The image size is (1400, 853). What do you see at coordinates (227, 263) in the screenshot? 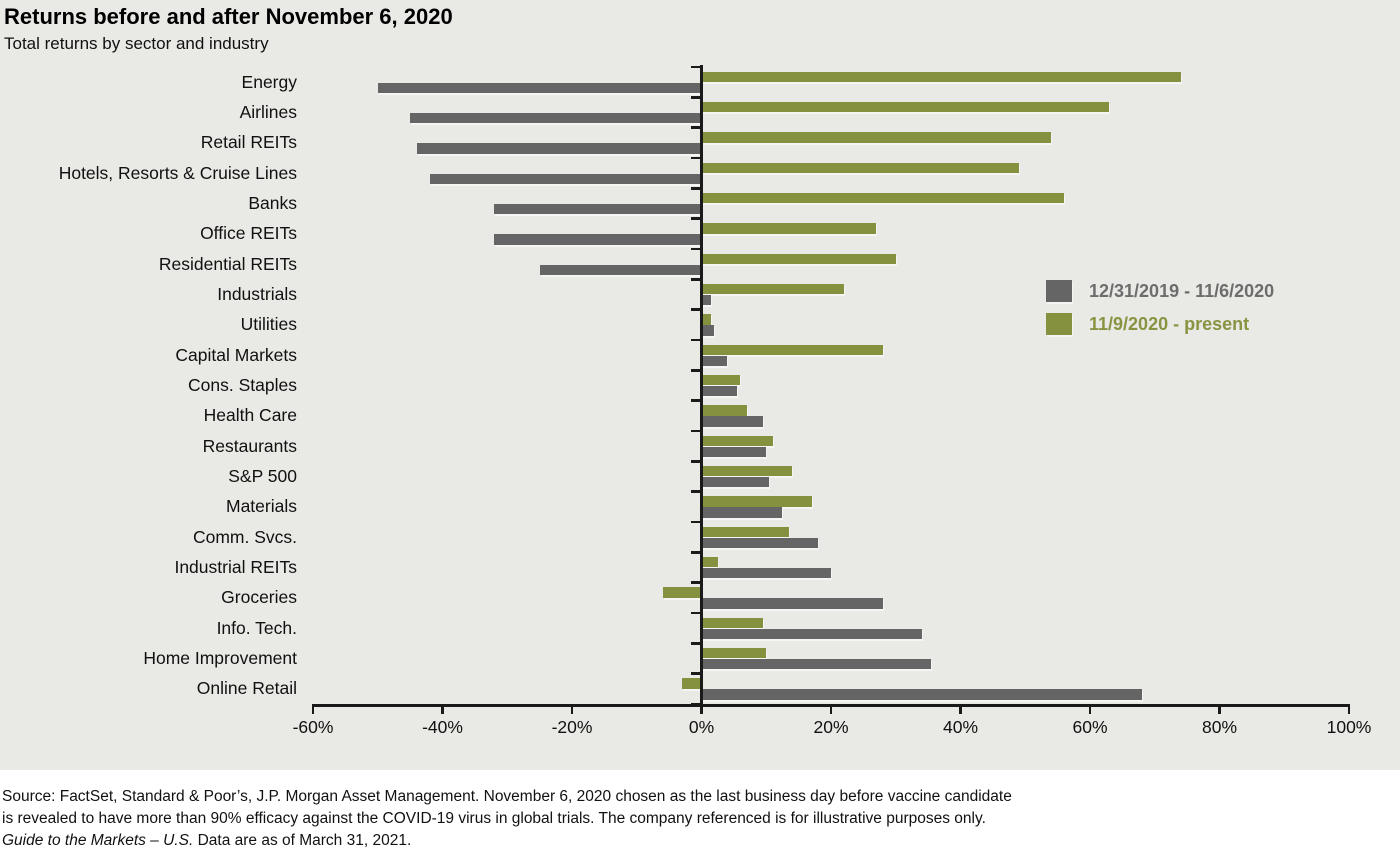
I see `category-label: Residential REITs` at bounding box center [227, 263].